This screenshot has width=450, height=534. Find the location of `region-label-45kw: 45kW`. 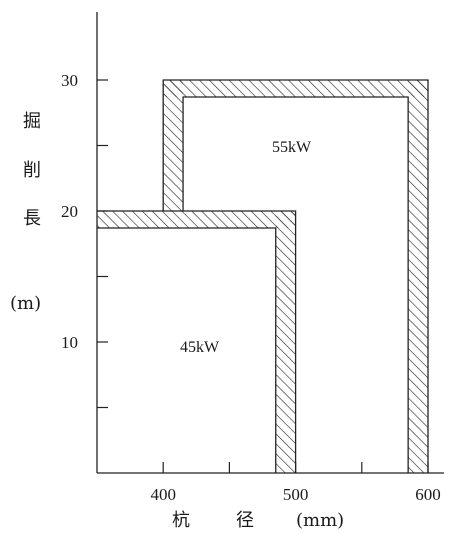

region-label-45kw: 45kW is located at coordinates (200, 347).